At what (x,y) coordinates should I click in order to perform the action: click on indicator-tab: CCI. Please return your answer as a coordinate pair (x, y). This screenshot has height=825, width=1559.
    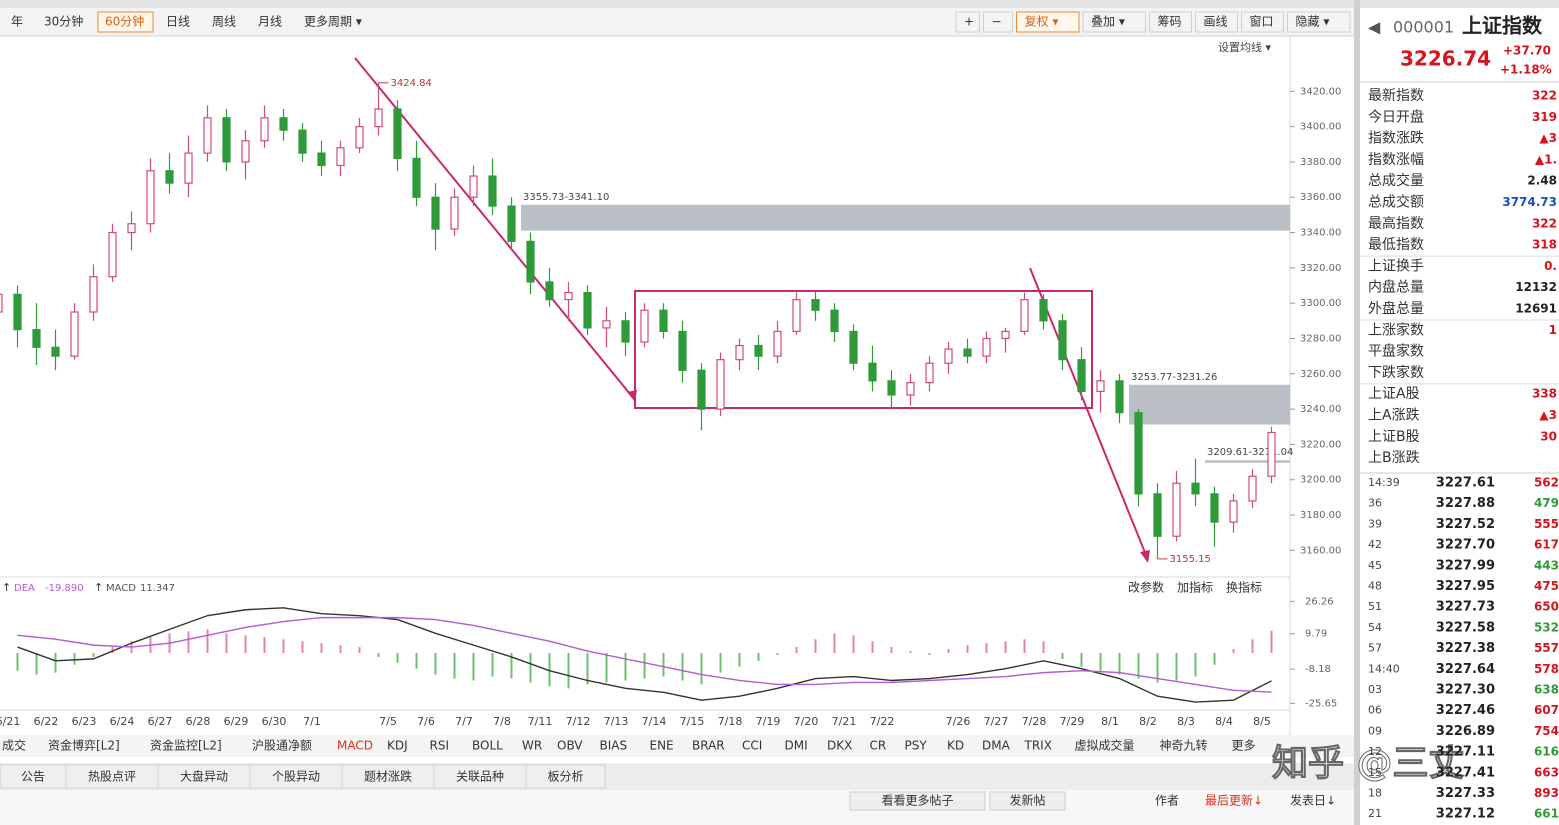
    Looking at the image, I should click on (752, 746).